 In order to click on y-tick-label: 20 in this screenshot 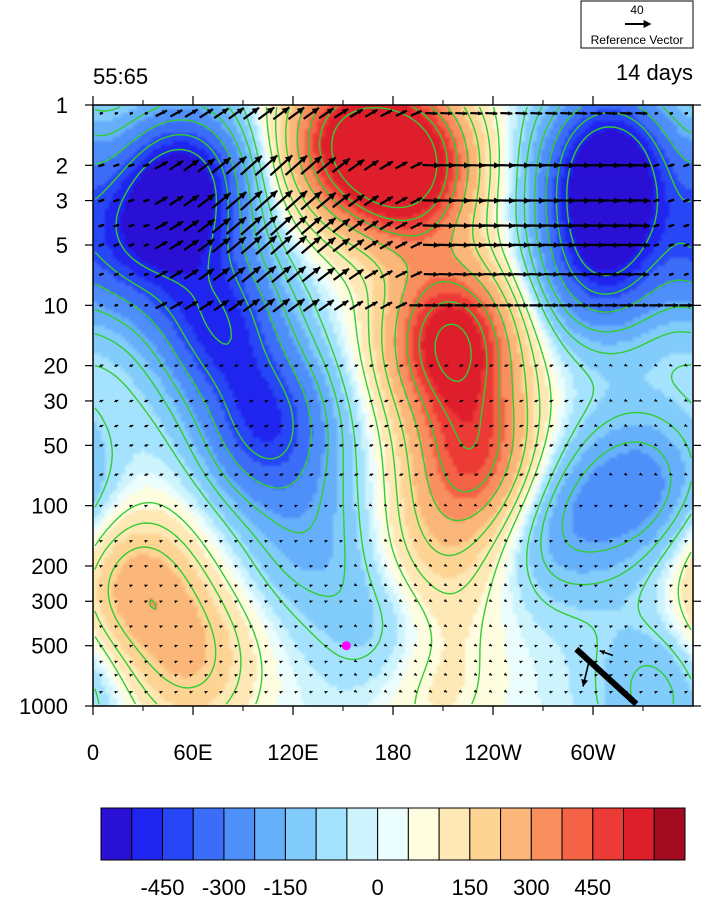, I will do `click(56, 366)`.